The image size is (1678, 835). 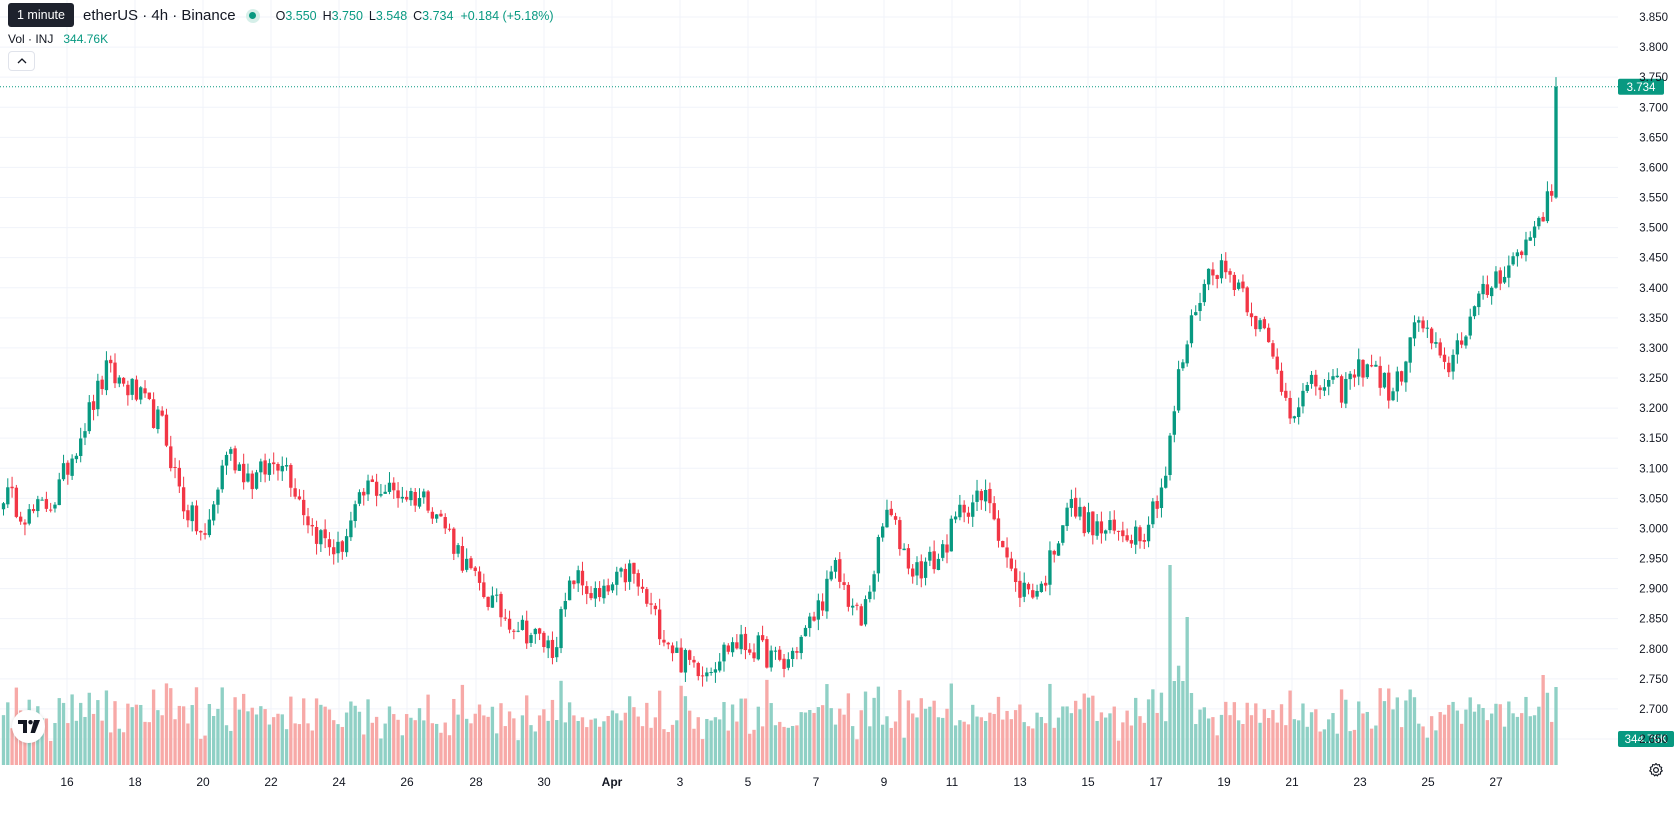 What do you see at coordinates (31, 39) in the screenshot?
I see `volume-label: Vol · INJ` at bounding box center [31, 39].